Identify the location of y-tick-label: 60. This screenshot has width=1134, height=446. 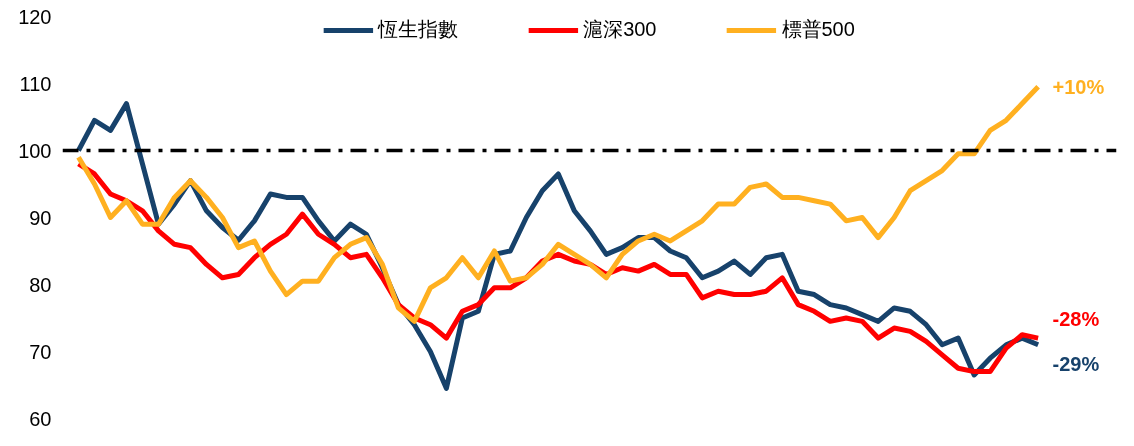
(40, 418).